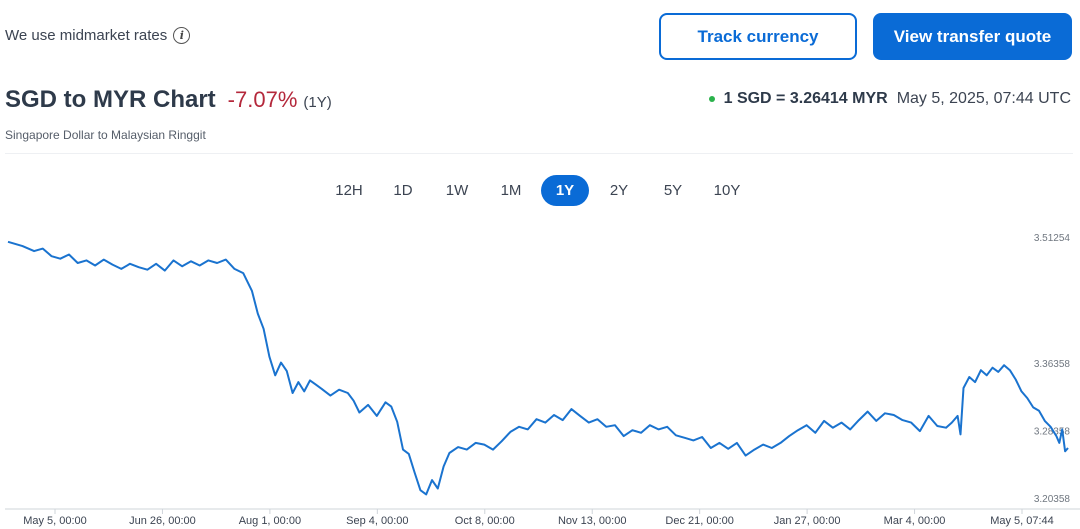  I want to click on range-12h: 12H, so click(349, 190).